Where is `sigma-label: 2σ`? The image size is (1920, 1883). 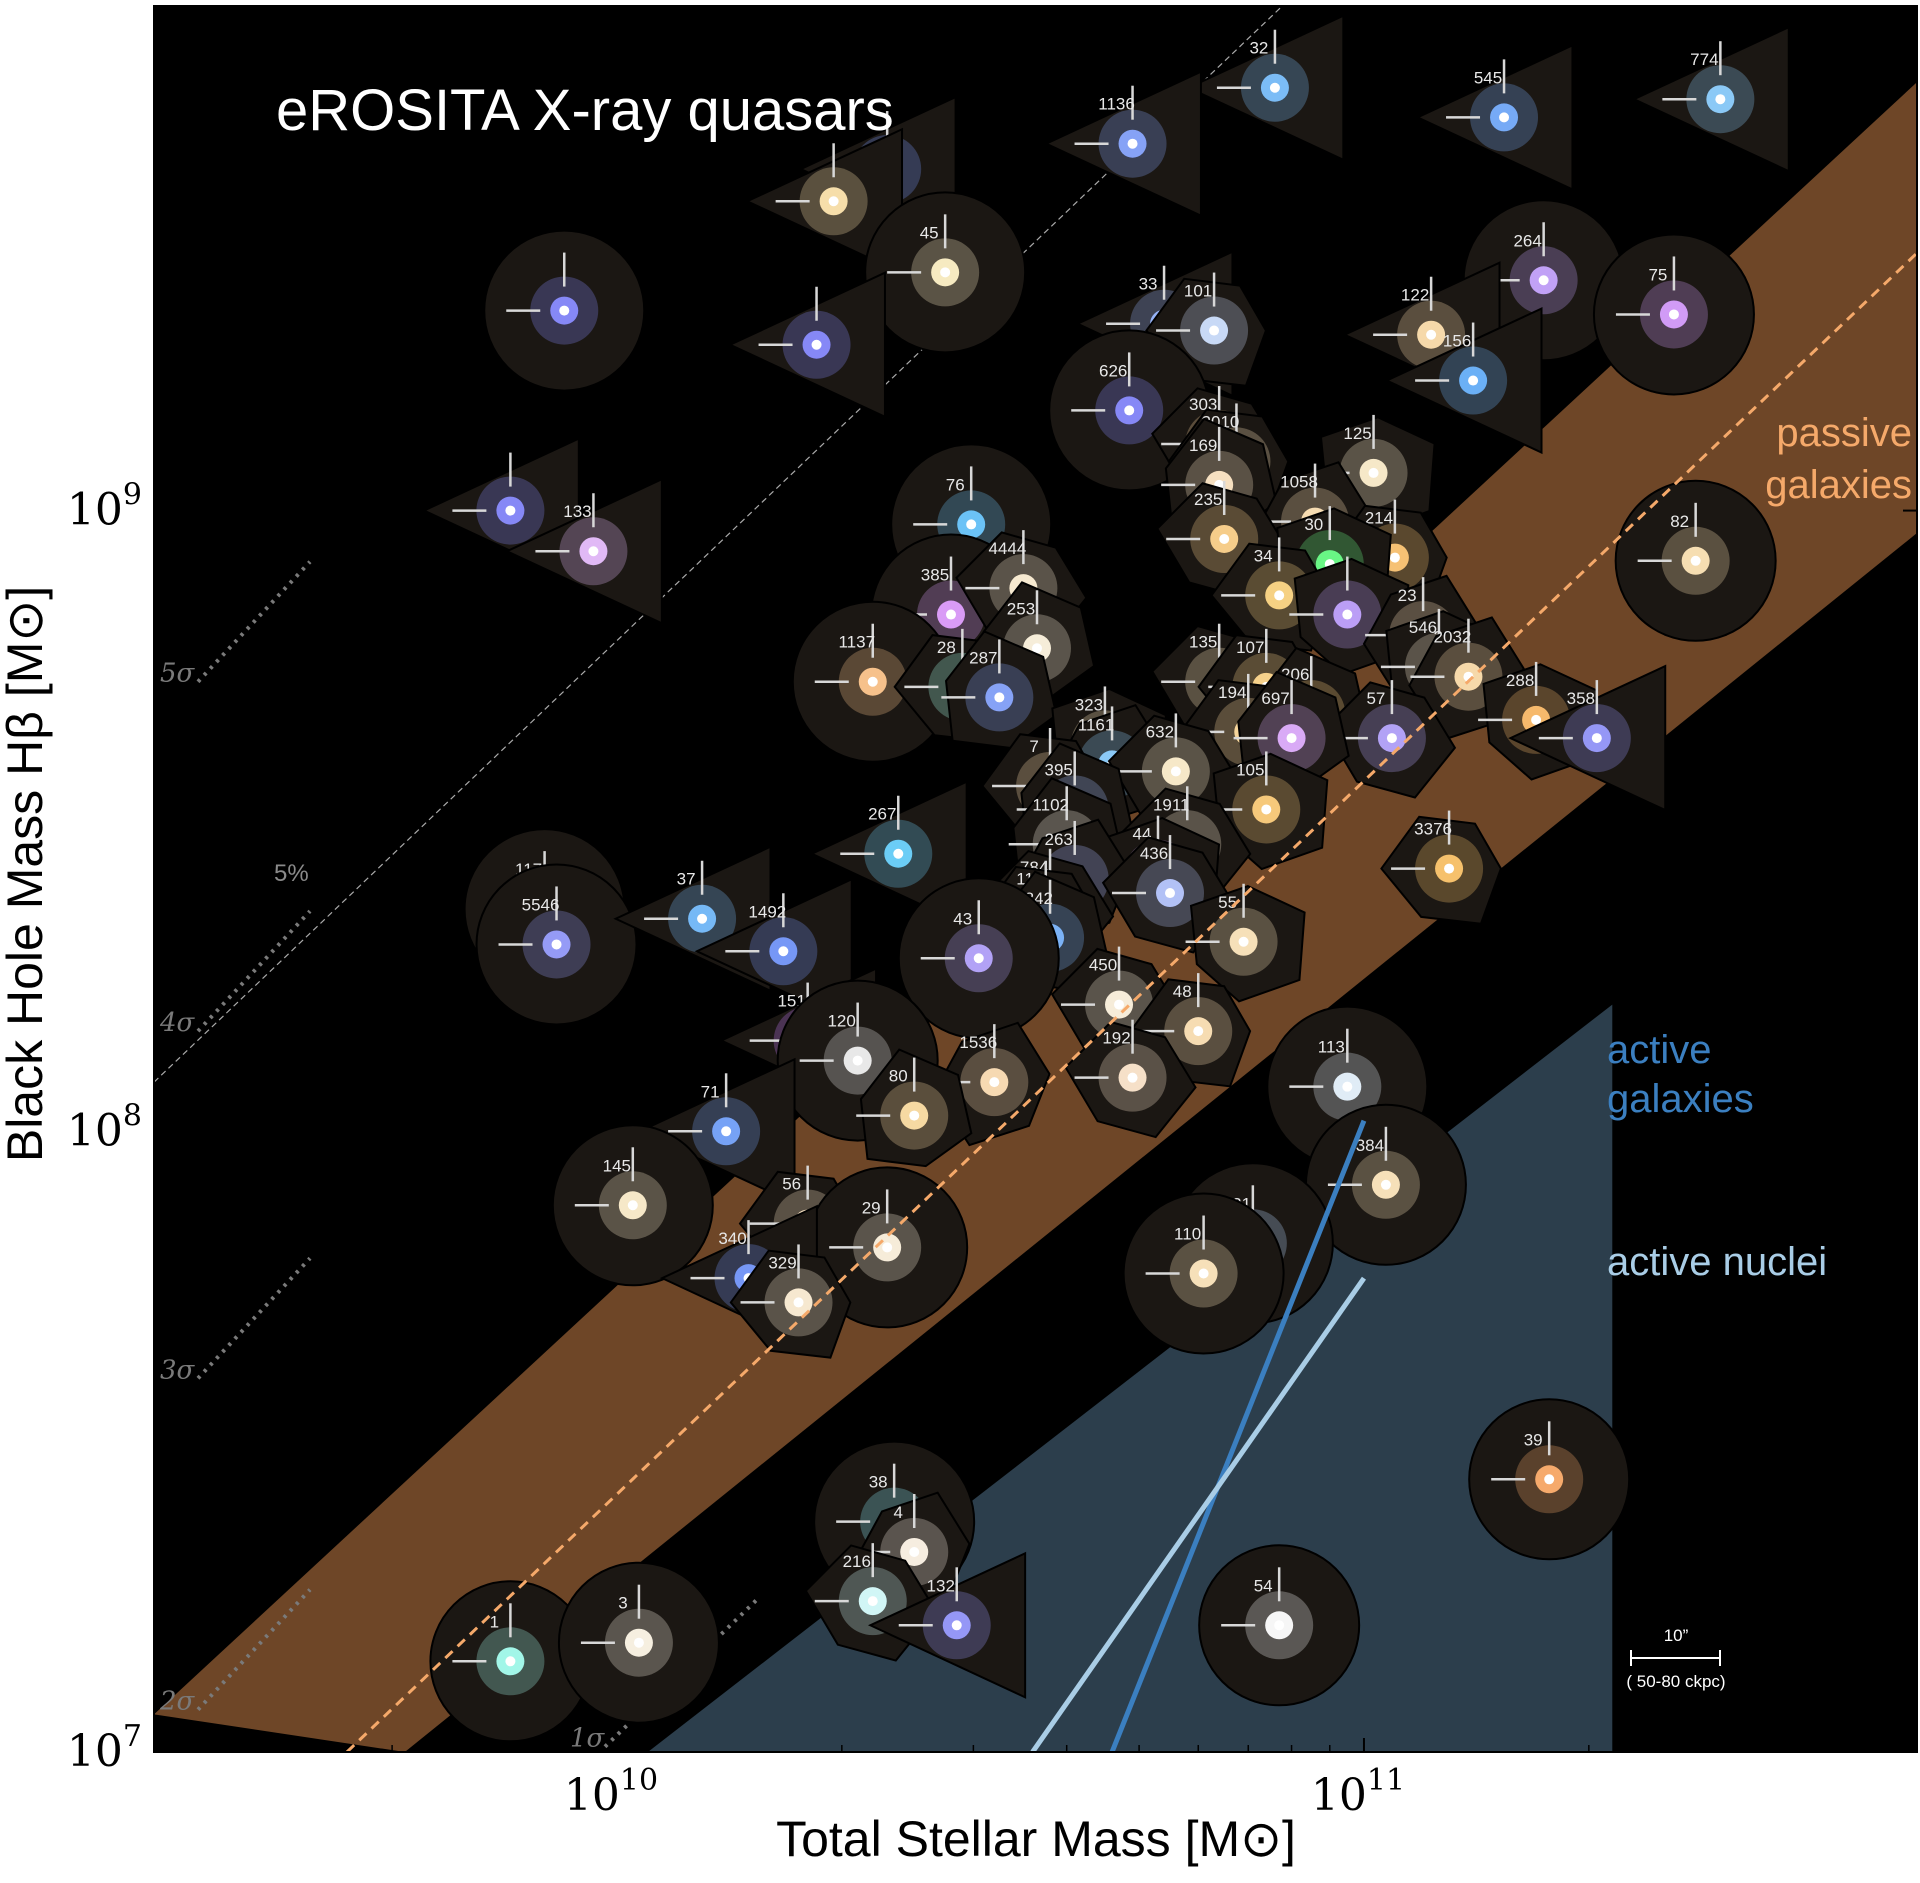 sigma-label: 2σ is located at coordinates (177, 1702).